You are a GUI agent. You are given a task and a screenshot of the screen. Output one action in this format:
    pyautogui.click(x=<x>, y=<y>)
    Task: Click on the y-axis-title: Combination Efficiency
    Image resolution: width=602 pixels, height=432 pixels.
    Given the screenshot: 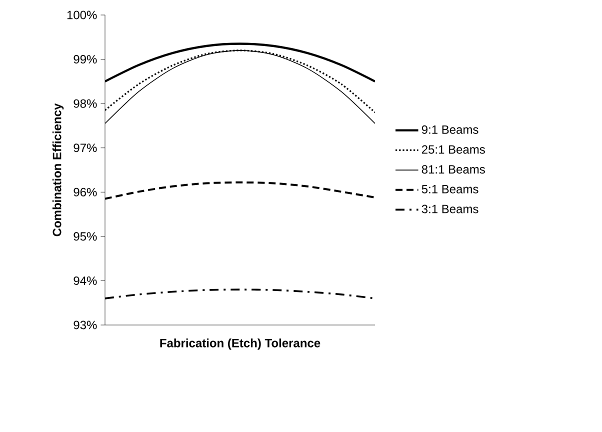 What is the action you would take?
    pyautogui.click(x=58, y=169)
    